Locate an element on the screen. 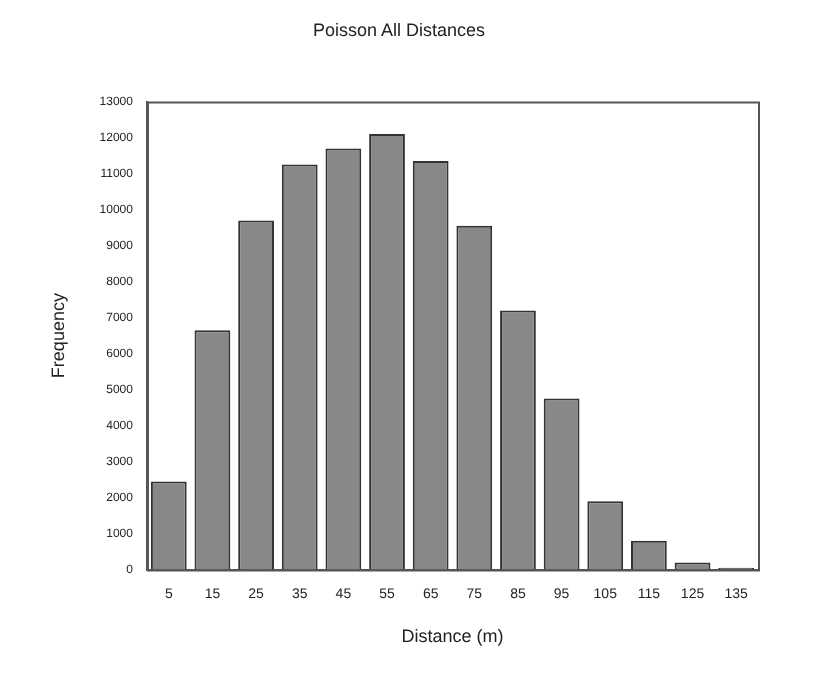 The height and width of the screenshot is (676, 814). y-axis-title: Frequency is located at coordinates (57, 335).